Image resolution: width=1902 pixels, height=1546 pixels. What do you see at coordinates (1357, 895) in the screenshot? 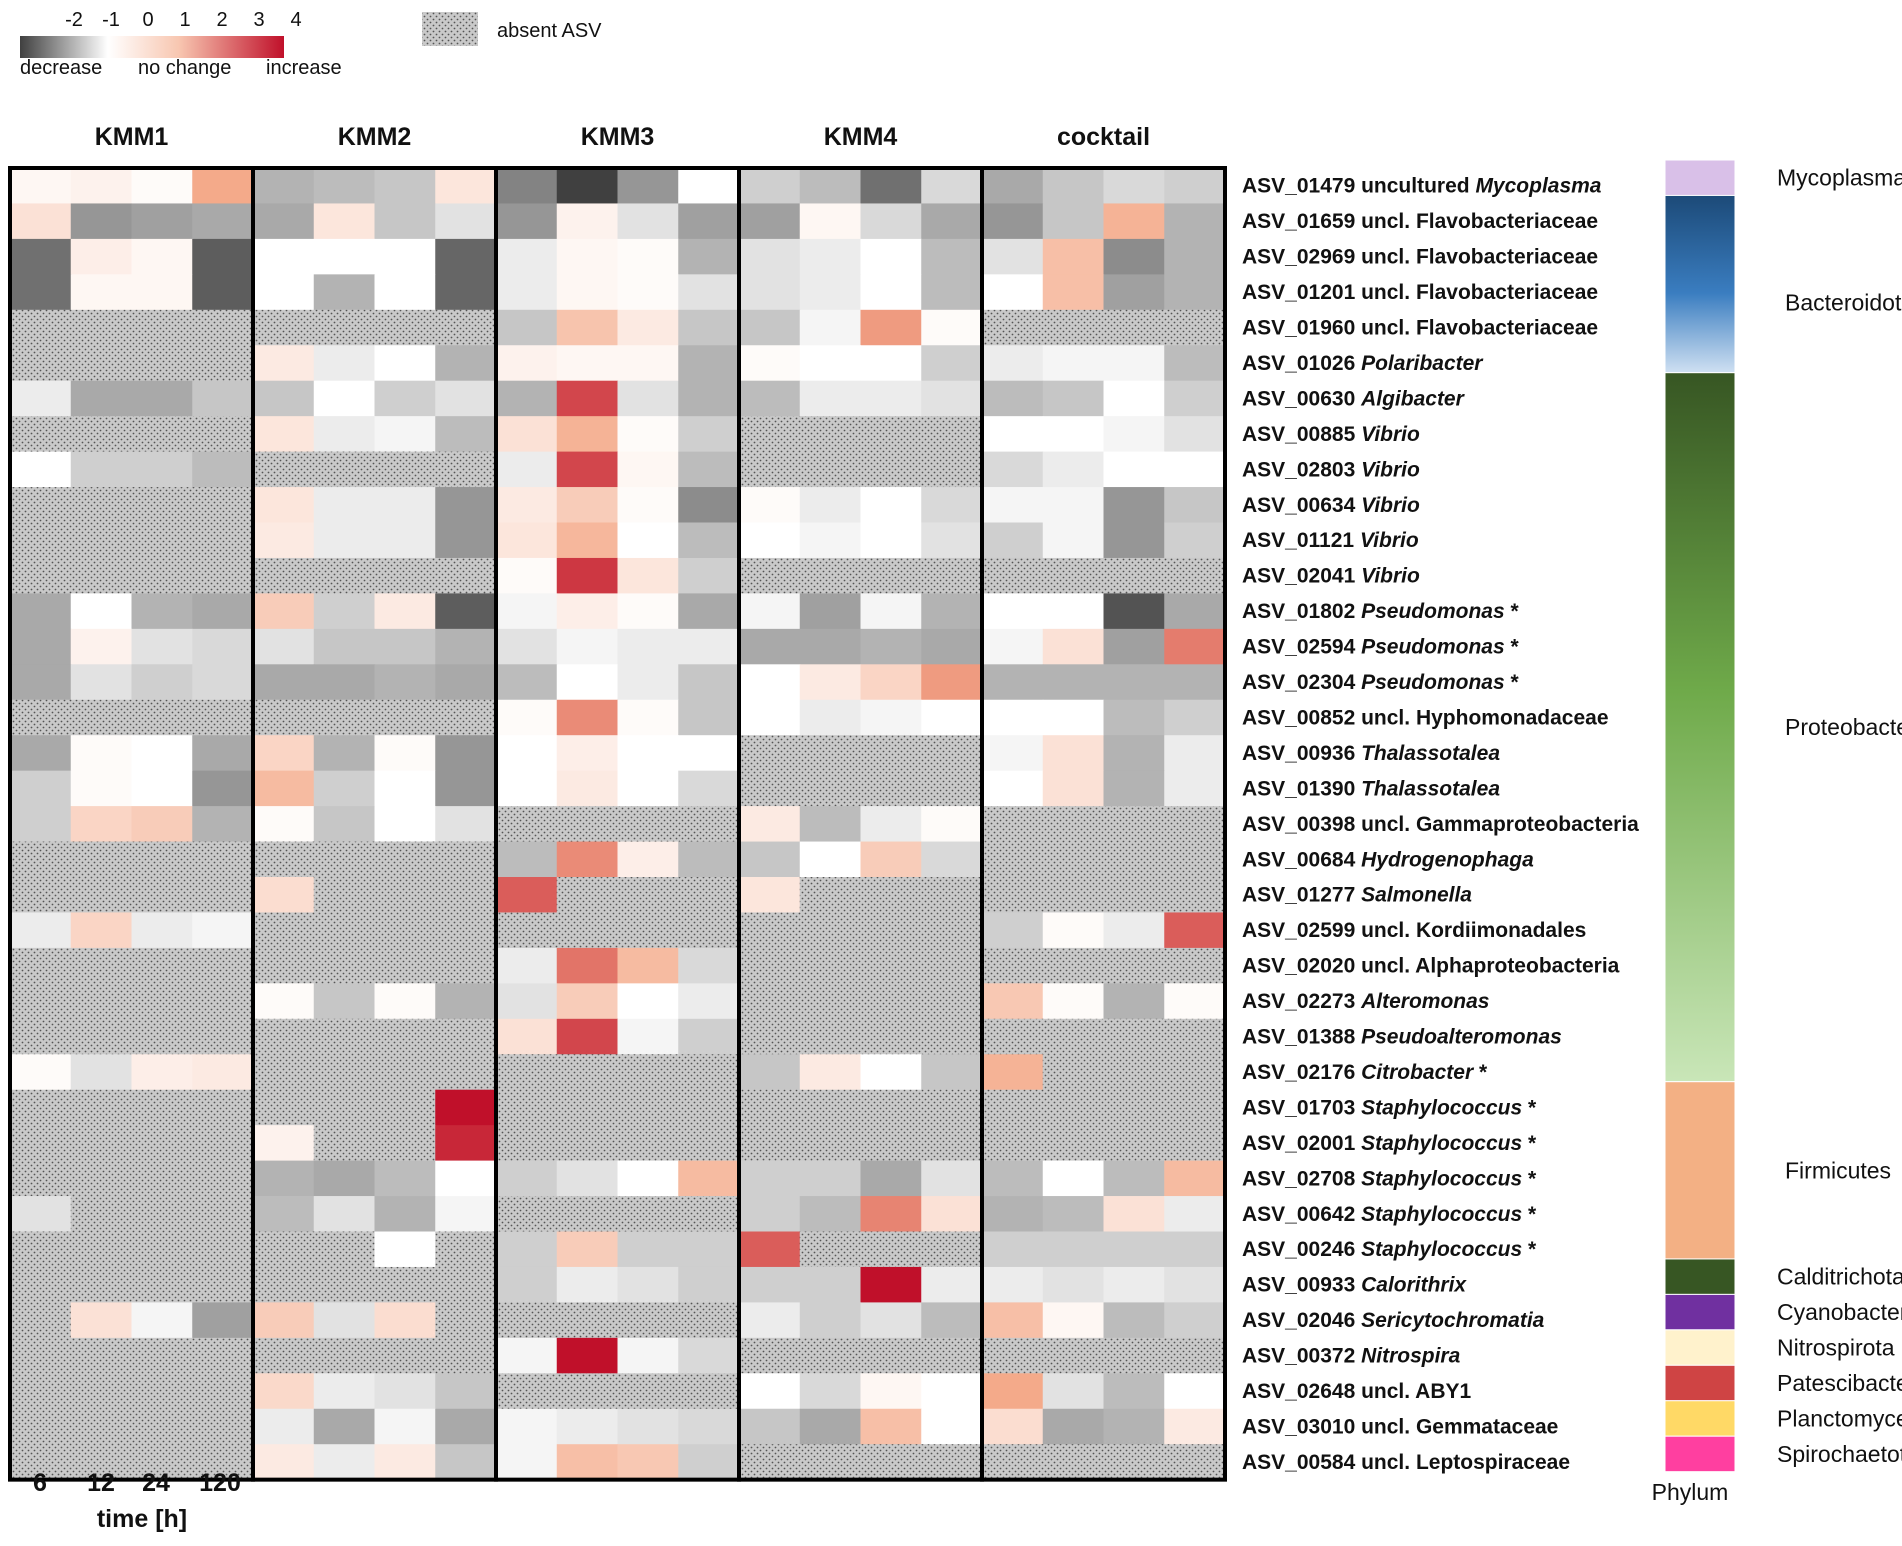
I see `row-label: ASV_01277 Salmonella` at bounding box center [1357, 895].